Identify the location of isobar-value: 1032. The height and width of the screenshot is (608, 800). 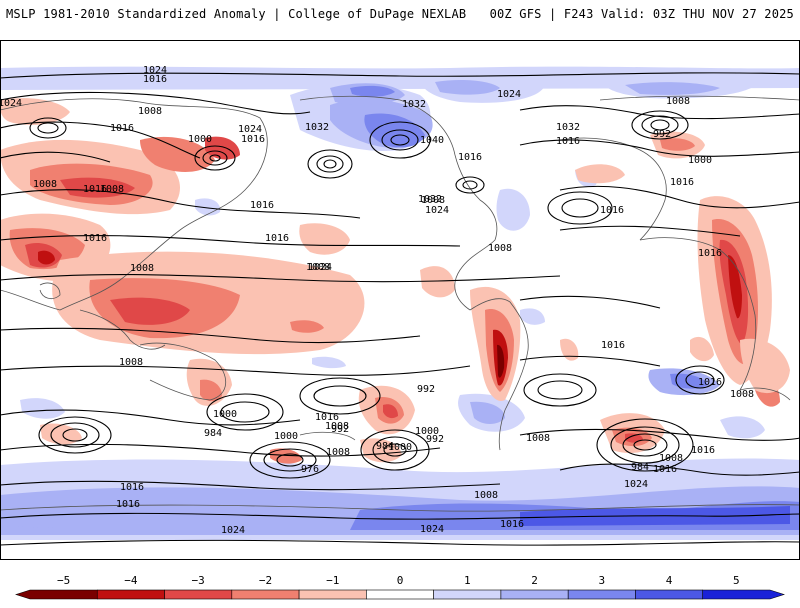
(317, 127).